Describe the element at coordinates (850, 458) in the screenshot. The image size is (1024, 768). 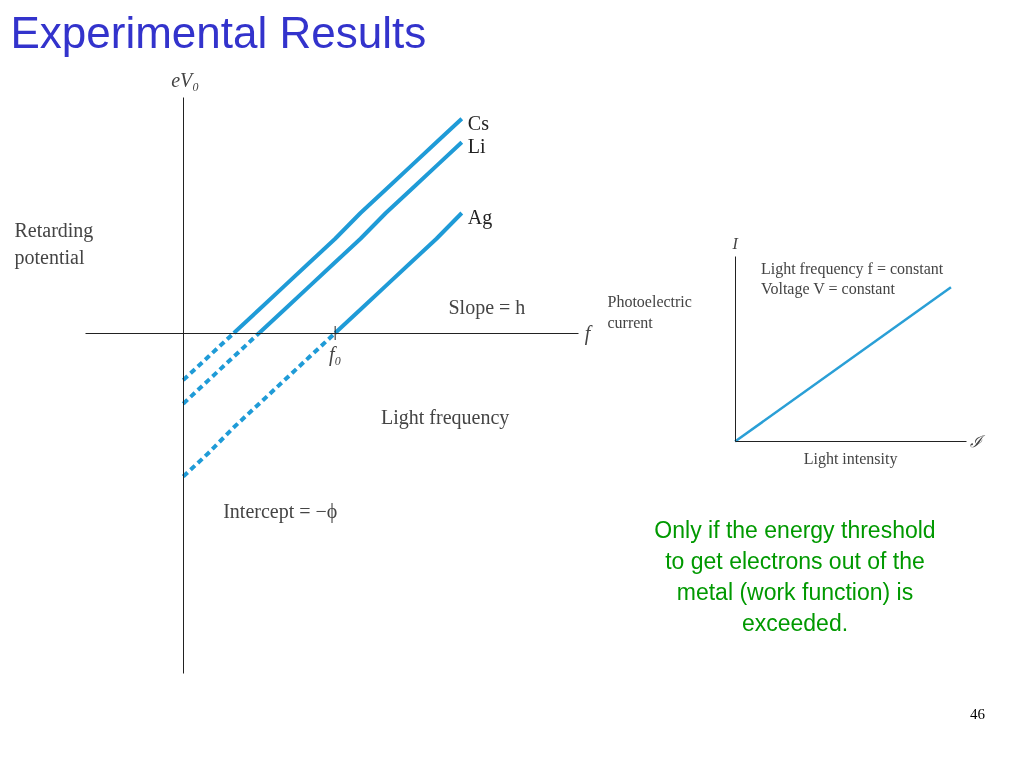
I see `x-axis-title: Light intensity` at that location.